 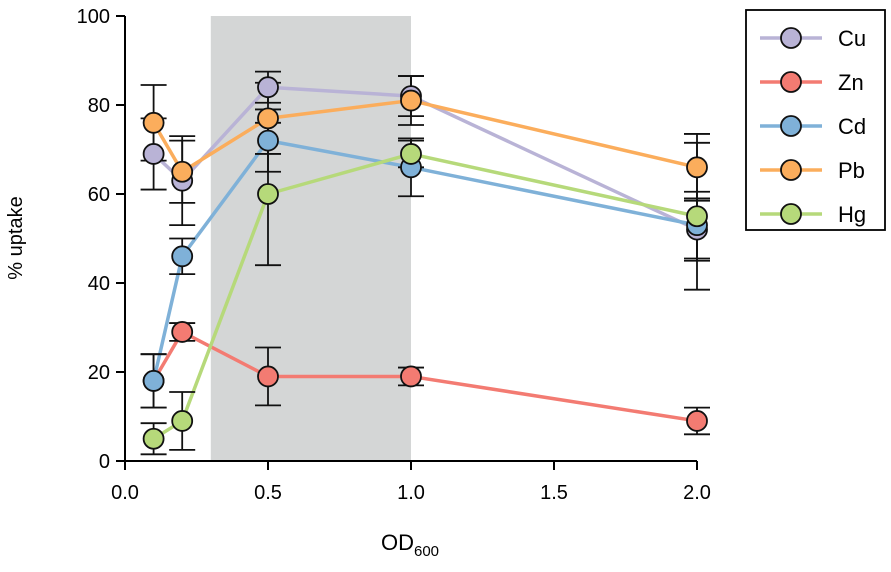 I want to click on legend-marker-pb, so click(x=791, y=170).